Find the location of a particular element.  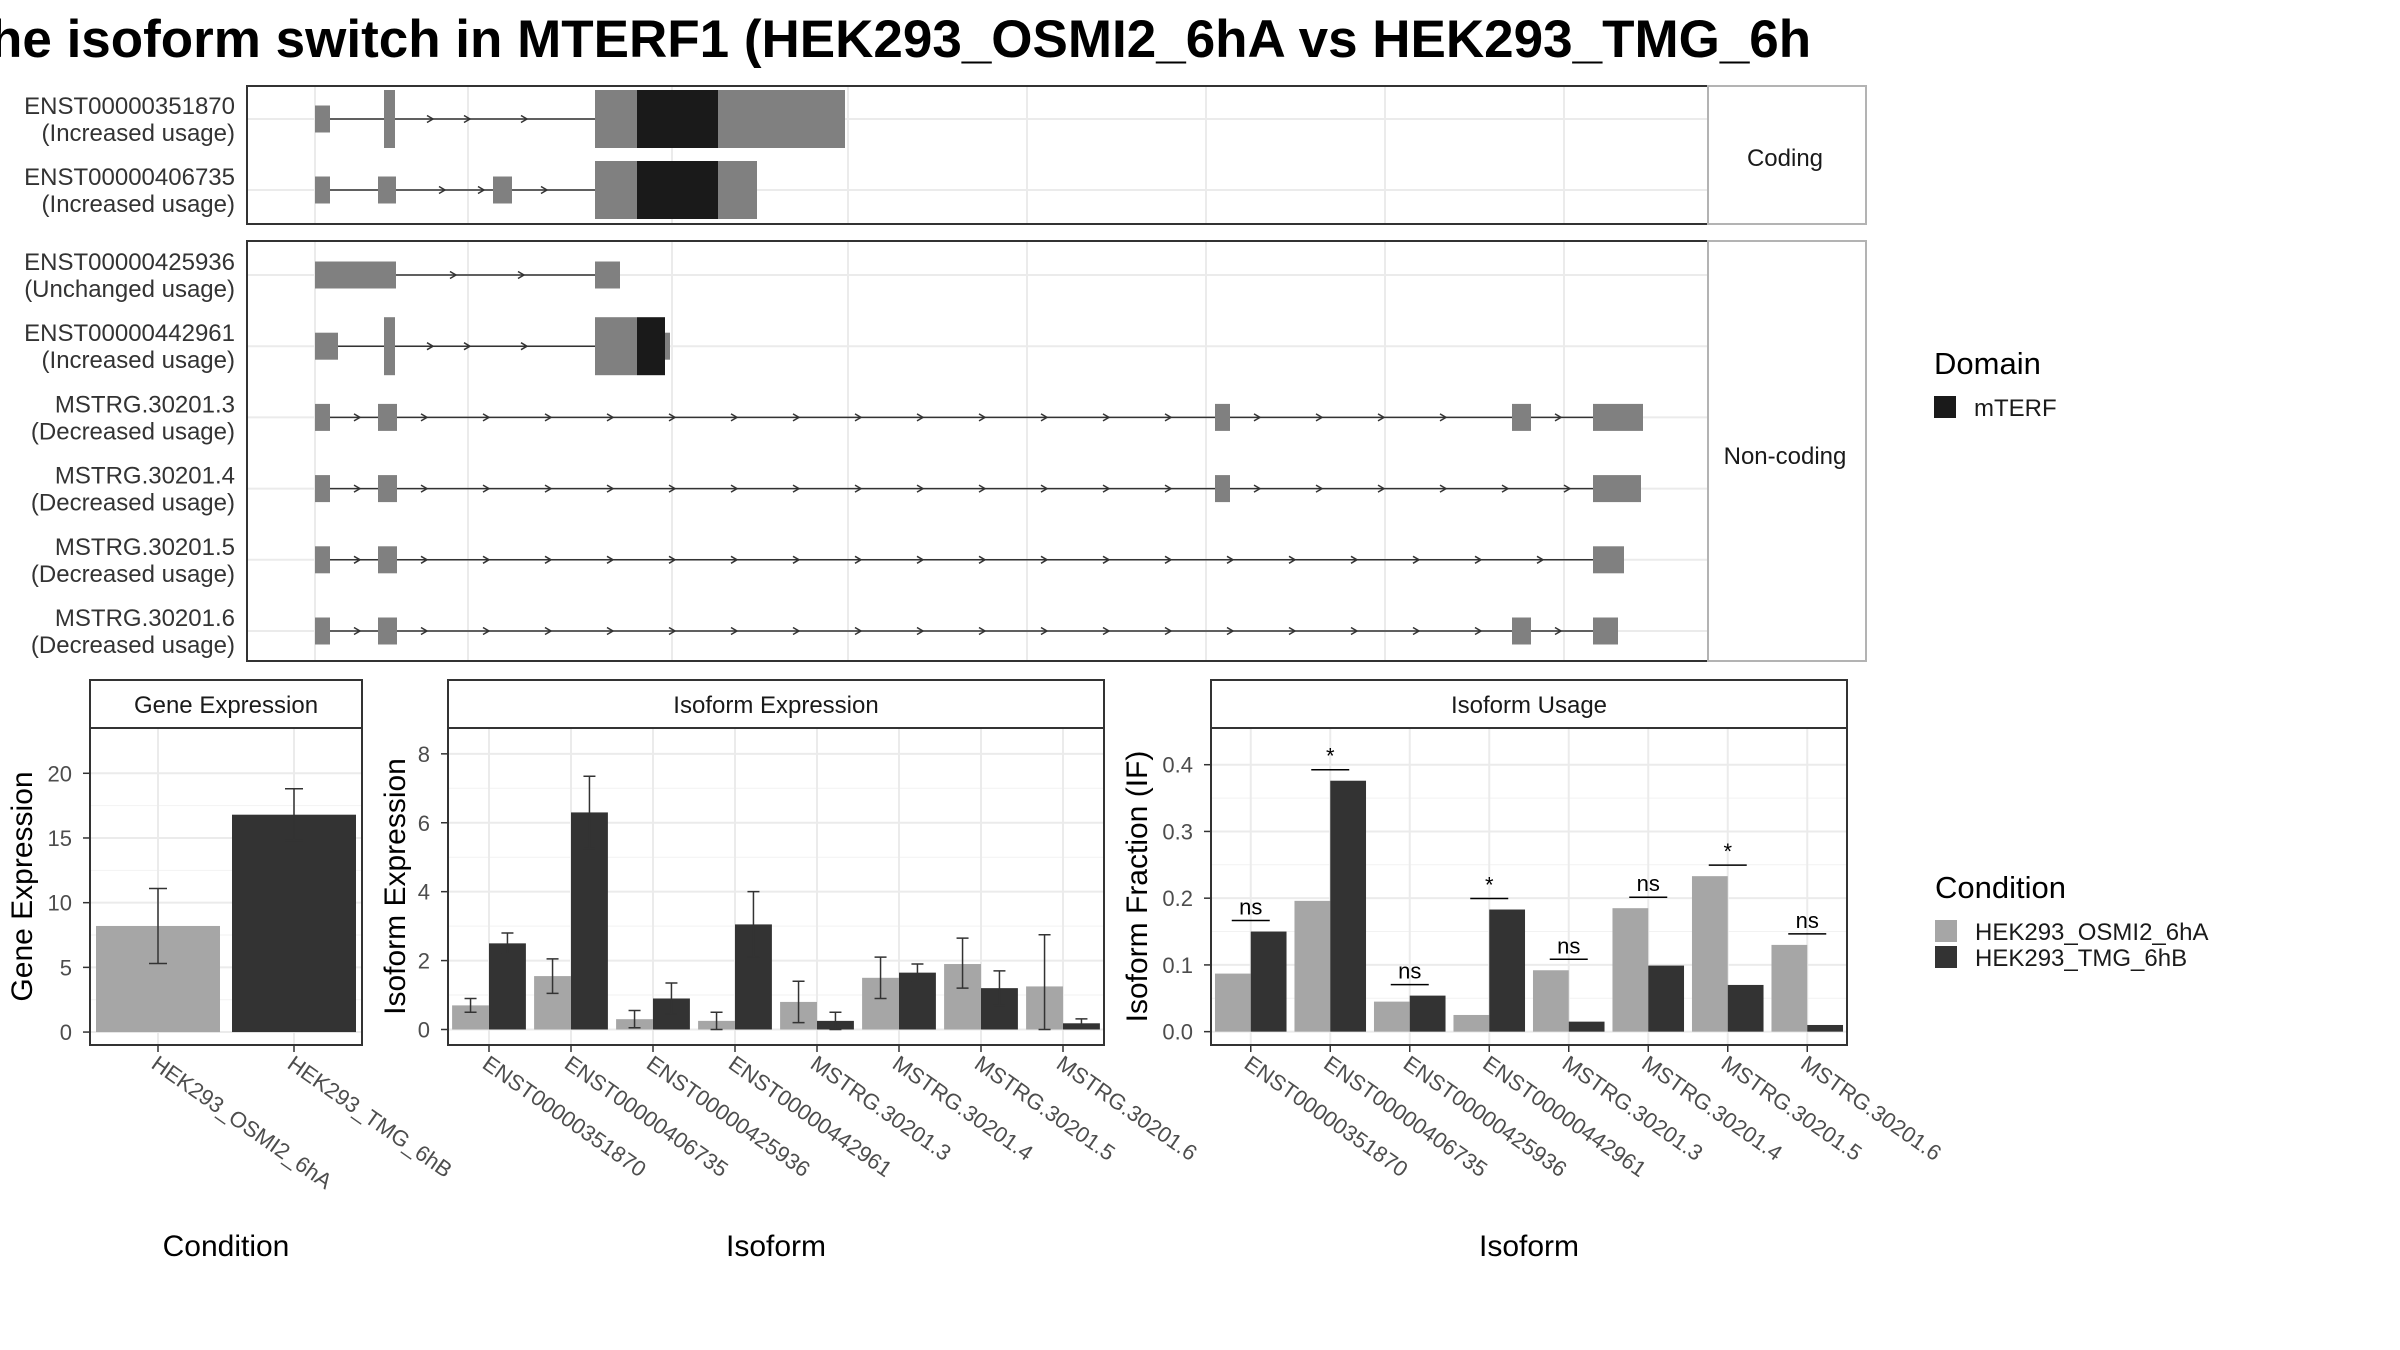

strip-title: Gene Expression is located at coordinates (226, 705).